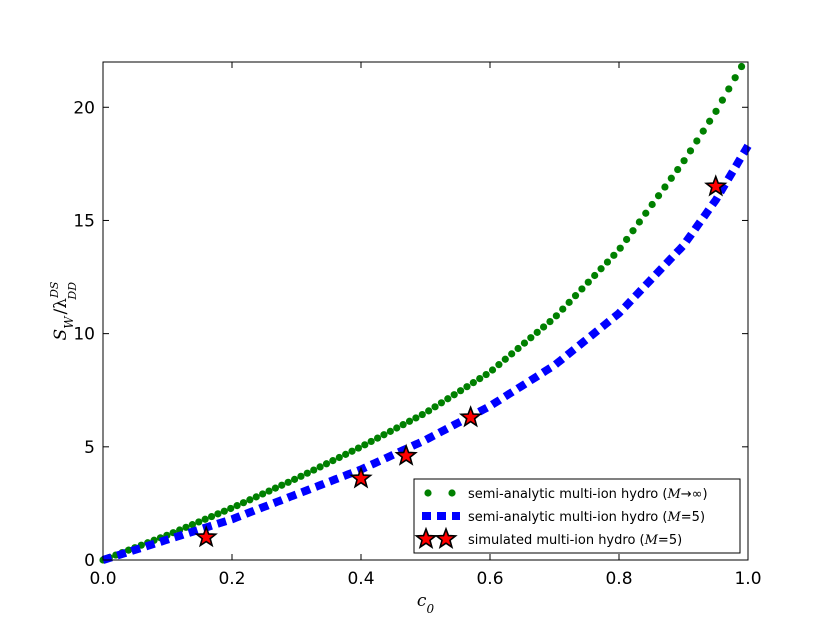  What do you see at coordinates (84, 108) in the screenshot?
I see `y-tick-label: 20` at bounding box center [84, 108].